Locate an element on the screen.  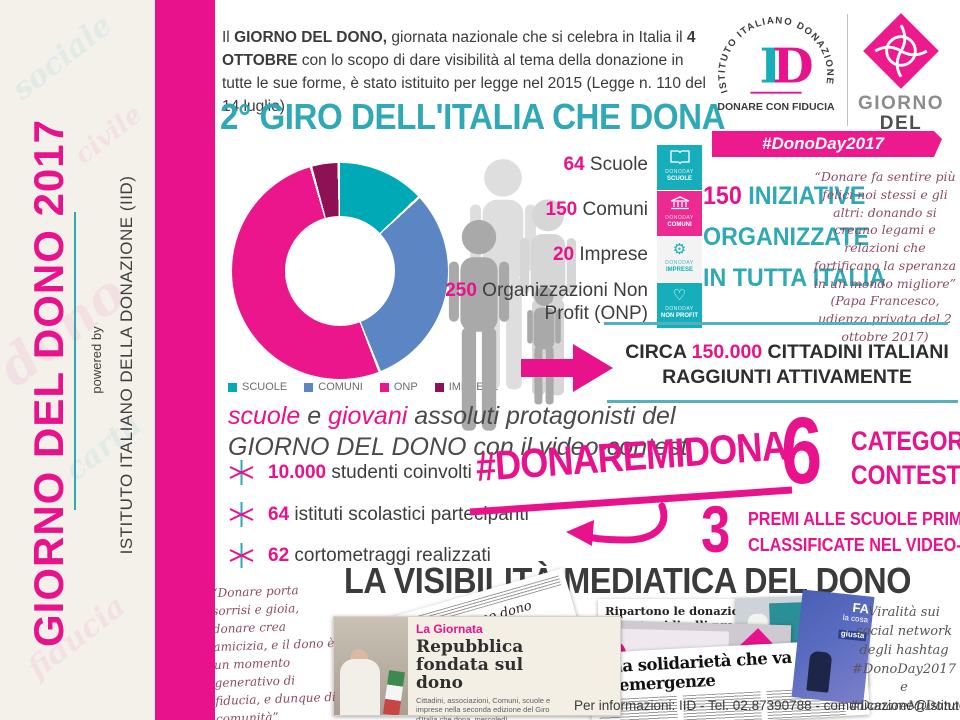
badge-donoday-comuni: DONODAY COMUNI is located at coordinates (679, 213).